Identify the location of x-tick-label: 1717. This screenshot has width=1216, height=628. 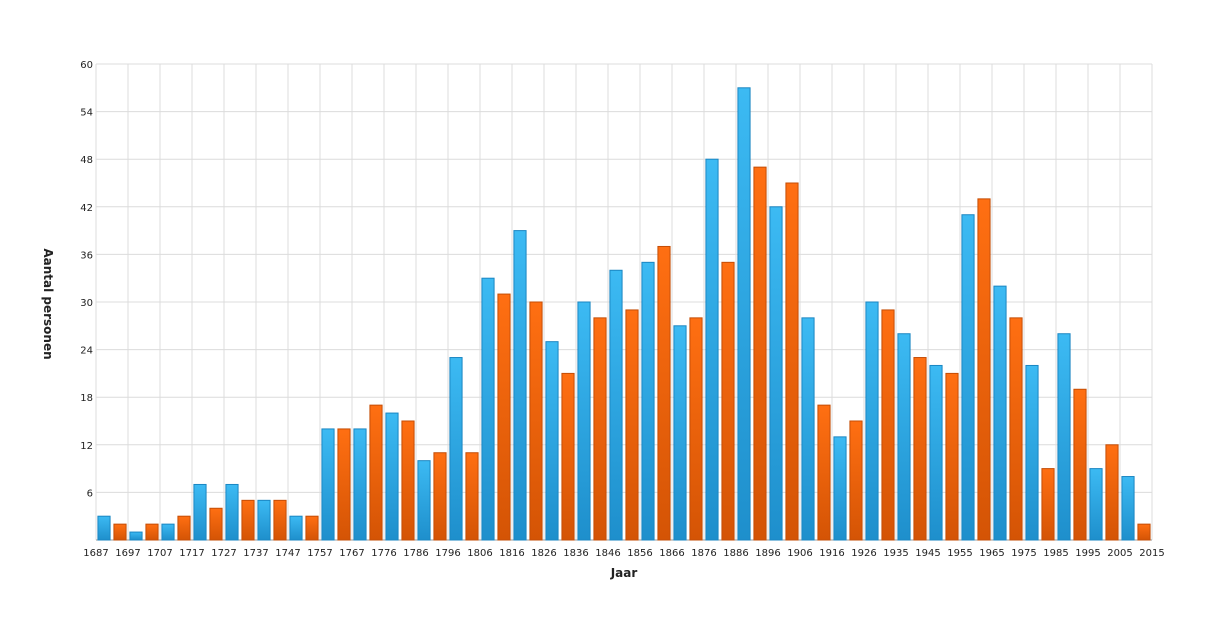
(191, 553).